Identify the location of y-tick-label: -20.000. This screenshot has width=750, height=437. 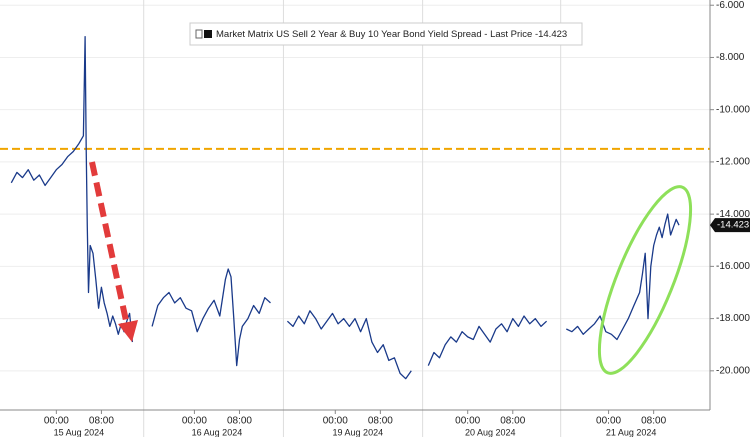
(733, 370).